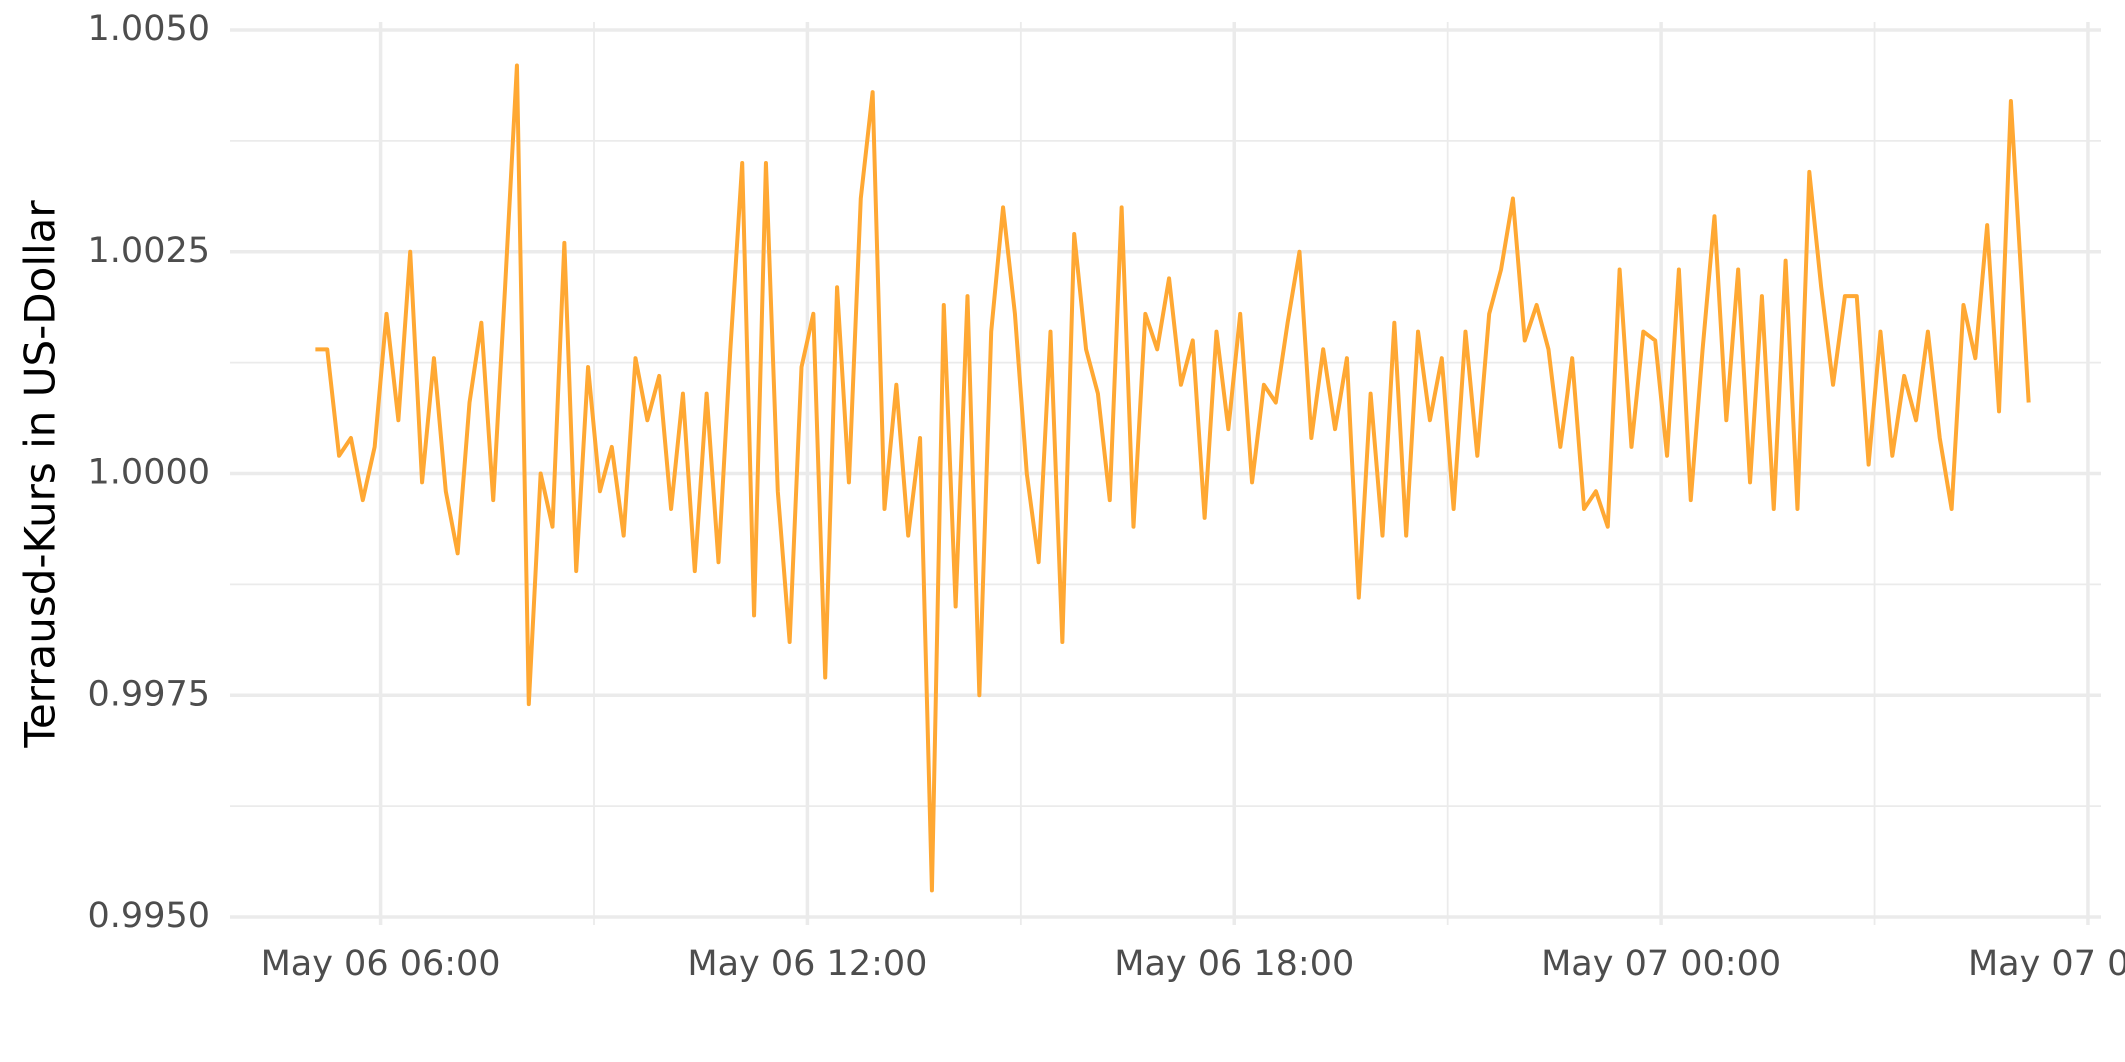  Describe the element at coordinates (1661, 964) in the screenshot. I see `x-tick-label: May 07 00:00` at that location.